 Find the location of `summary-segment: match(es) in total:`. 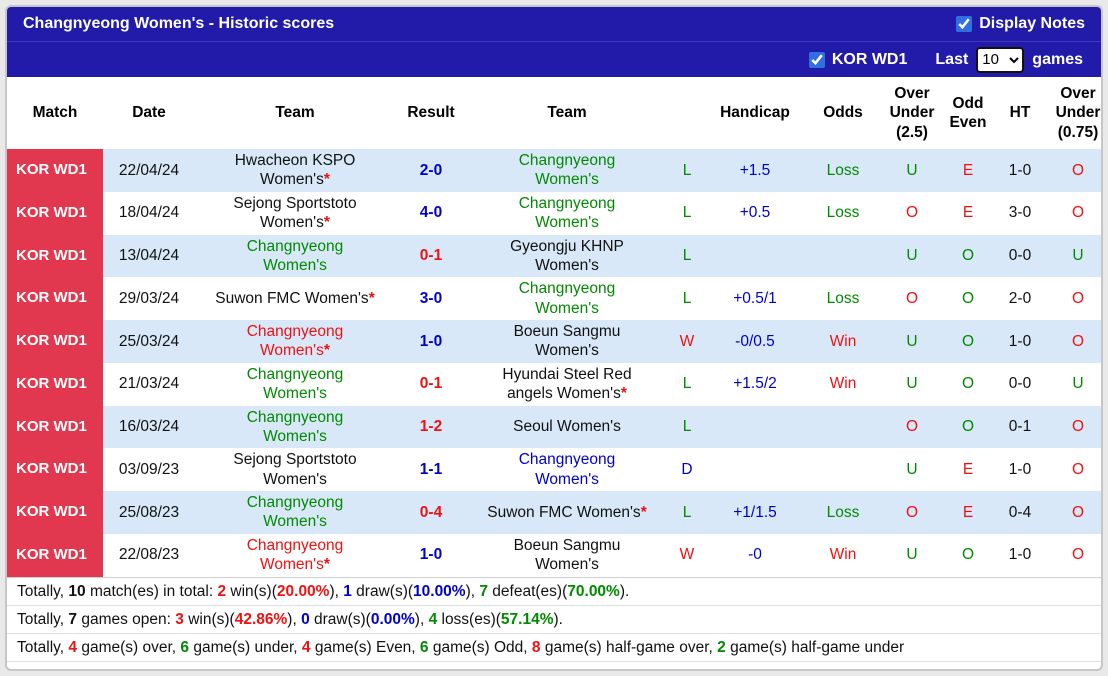

summary-segment: match(es) in total: is located at coordinates (151, 591).